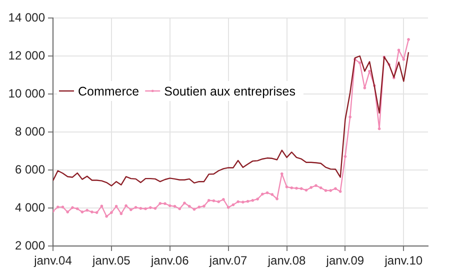 This screenshot has height=280, width=450. Describe the element at coordinates (52, 261) in the screenshot. I see `x-tick-label: janv.04` at that location.